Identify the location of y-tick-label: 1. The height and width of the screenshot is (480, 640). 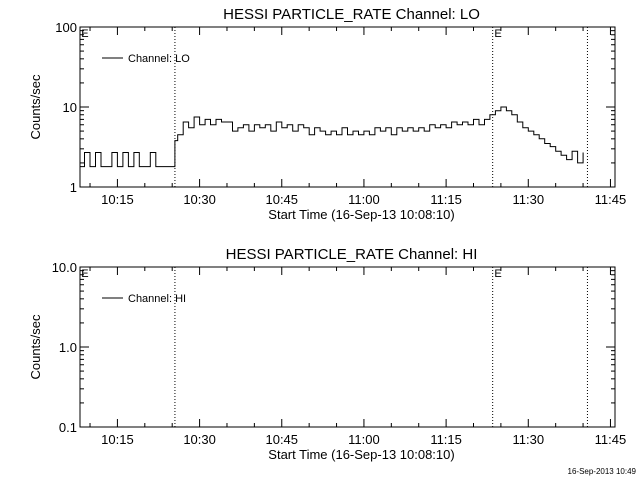
(73, 187).